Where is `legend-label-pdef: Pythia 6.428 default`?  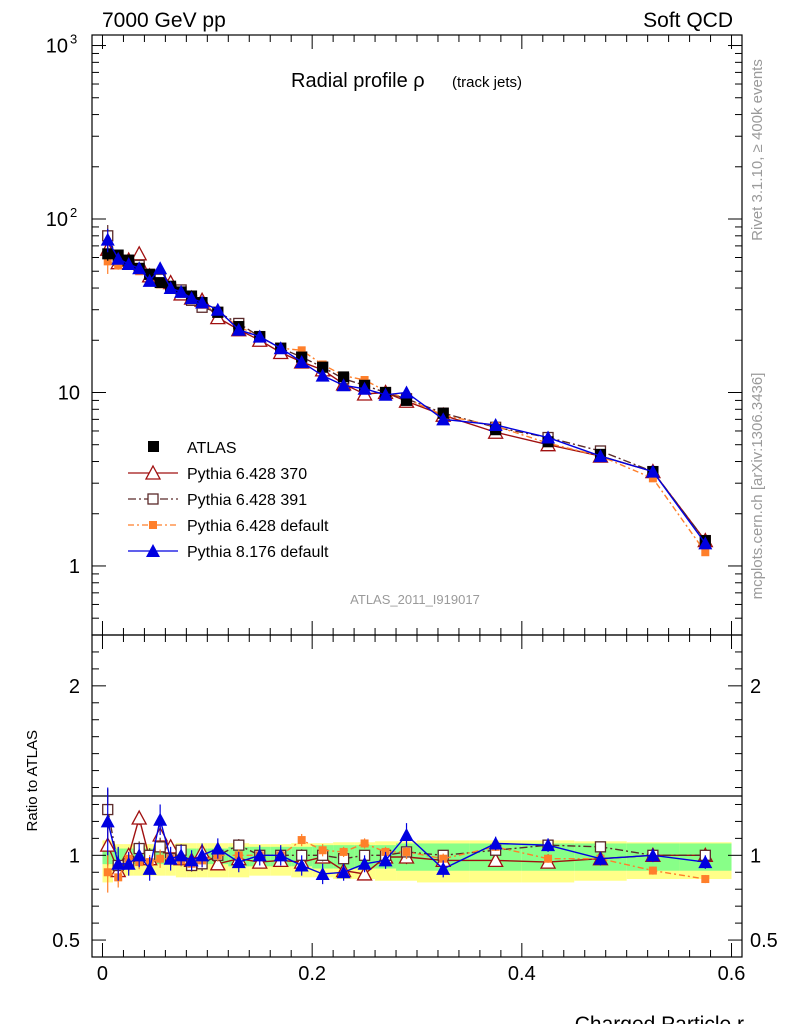
legend-label-pdef: Pythia 6.428 default is located at coordinates (258, 526).